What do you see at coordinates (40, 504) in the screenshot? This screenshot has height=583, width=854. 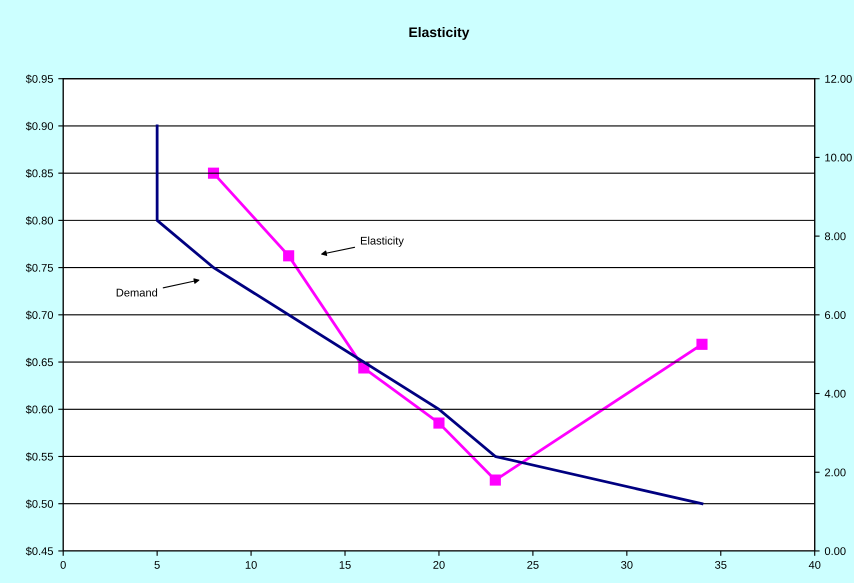 I see `y-tick-label: $0.50` at bounding box center [40, 504].